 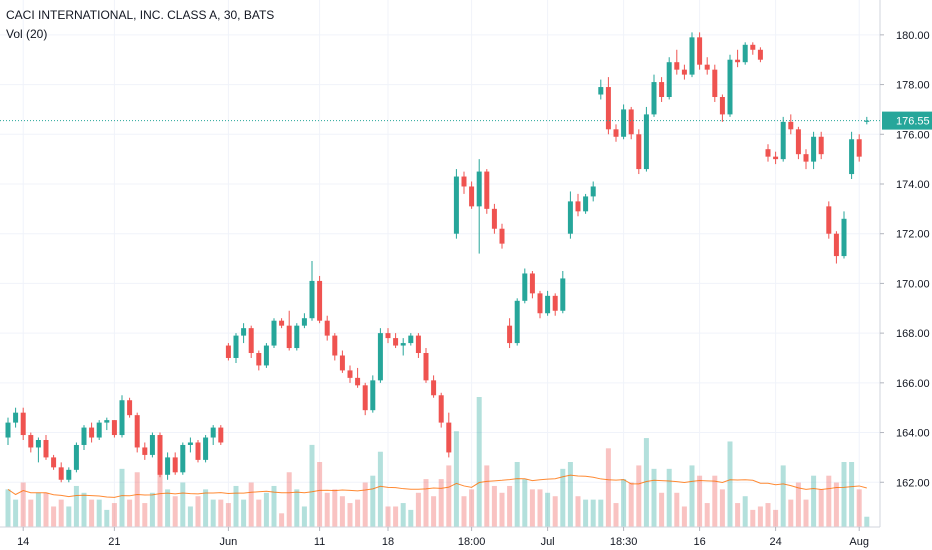 What do you see at coordinates (229, 542) in the screenshot?
I see `x-tick-label: Jun` at bounding box center [229, 542].